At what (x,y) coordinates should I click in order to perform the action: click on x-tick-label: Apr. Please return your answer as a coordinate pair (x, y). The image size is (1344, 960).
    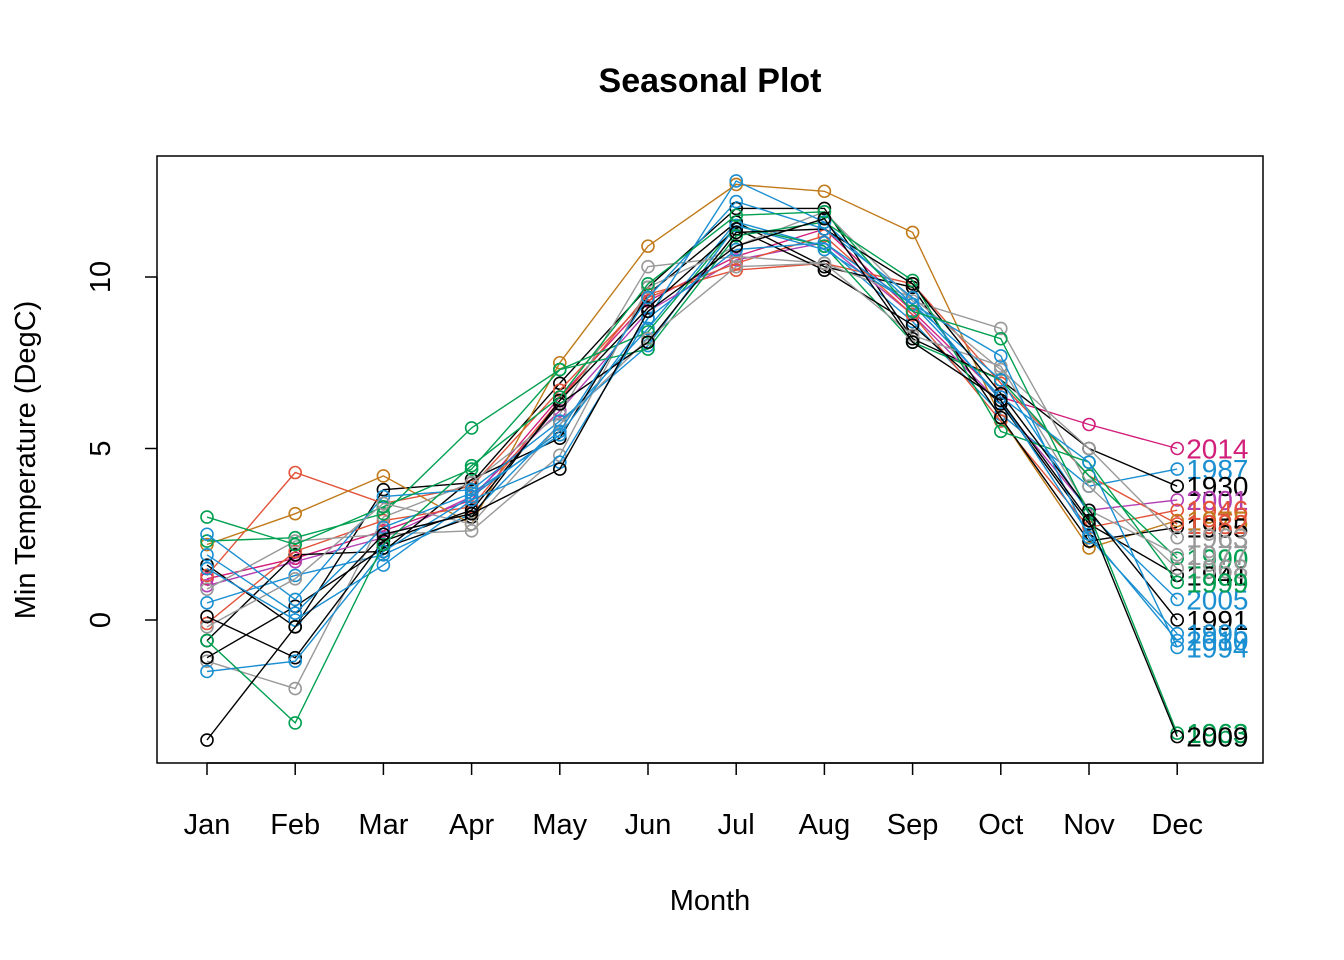
    Looking at the image, I should click on (471, 825).